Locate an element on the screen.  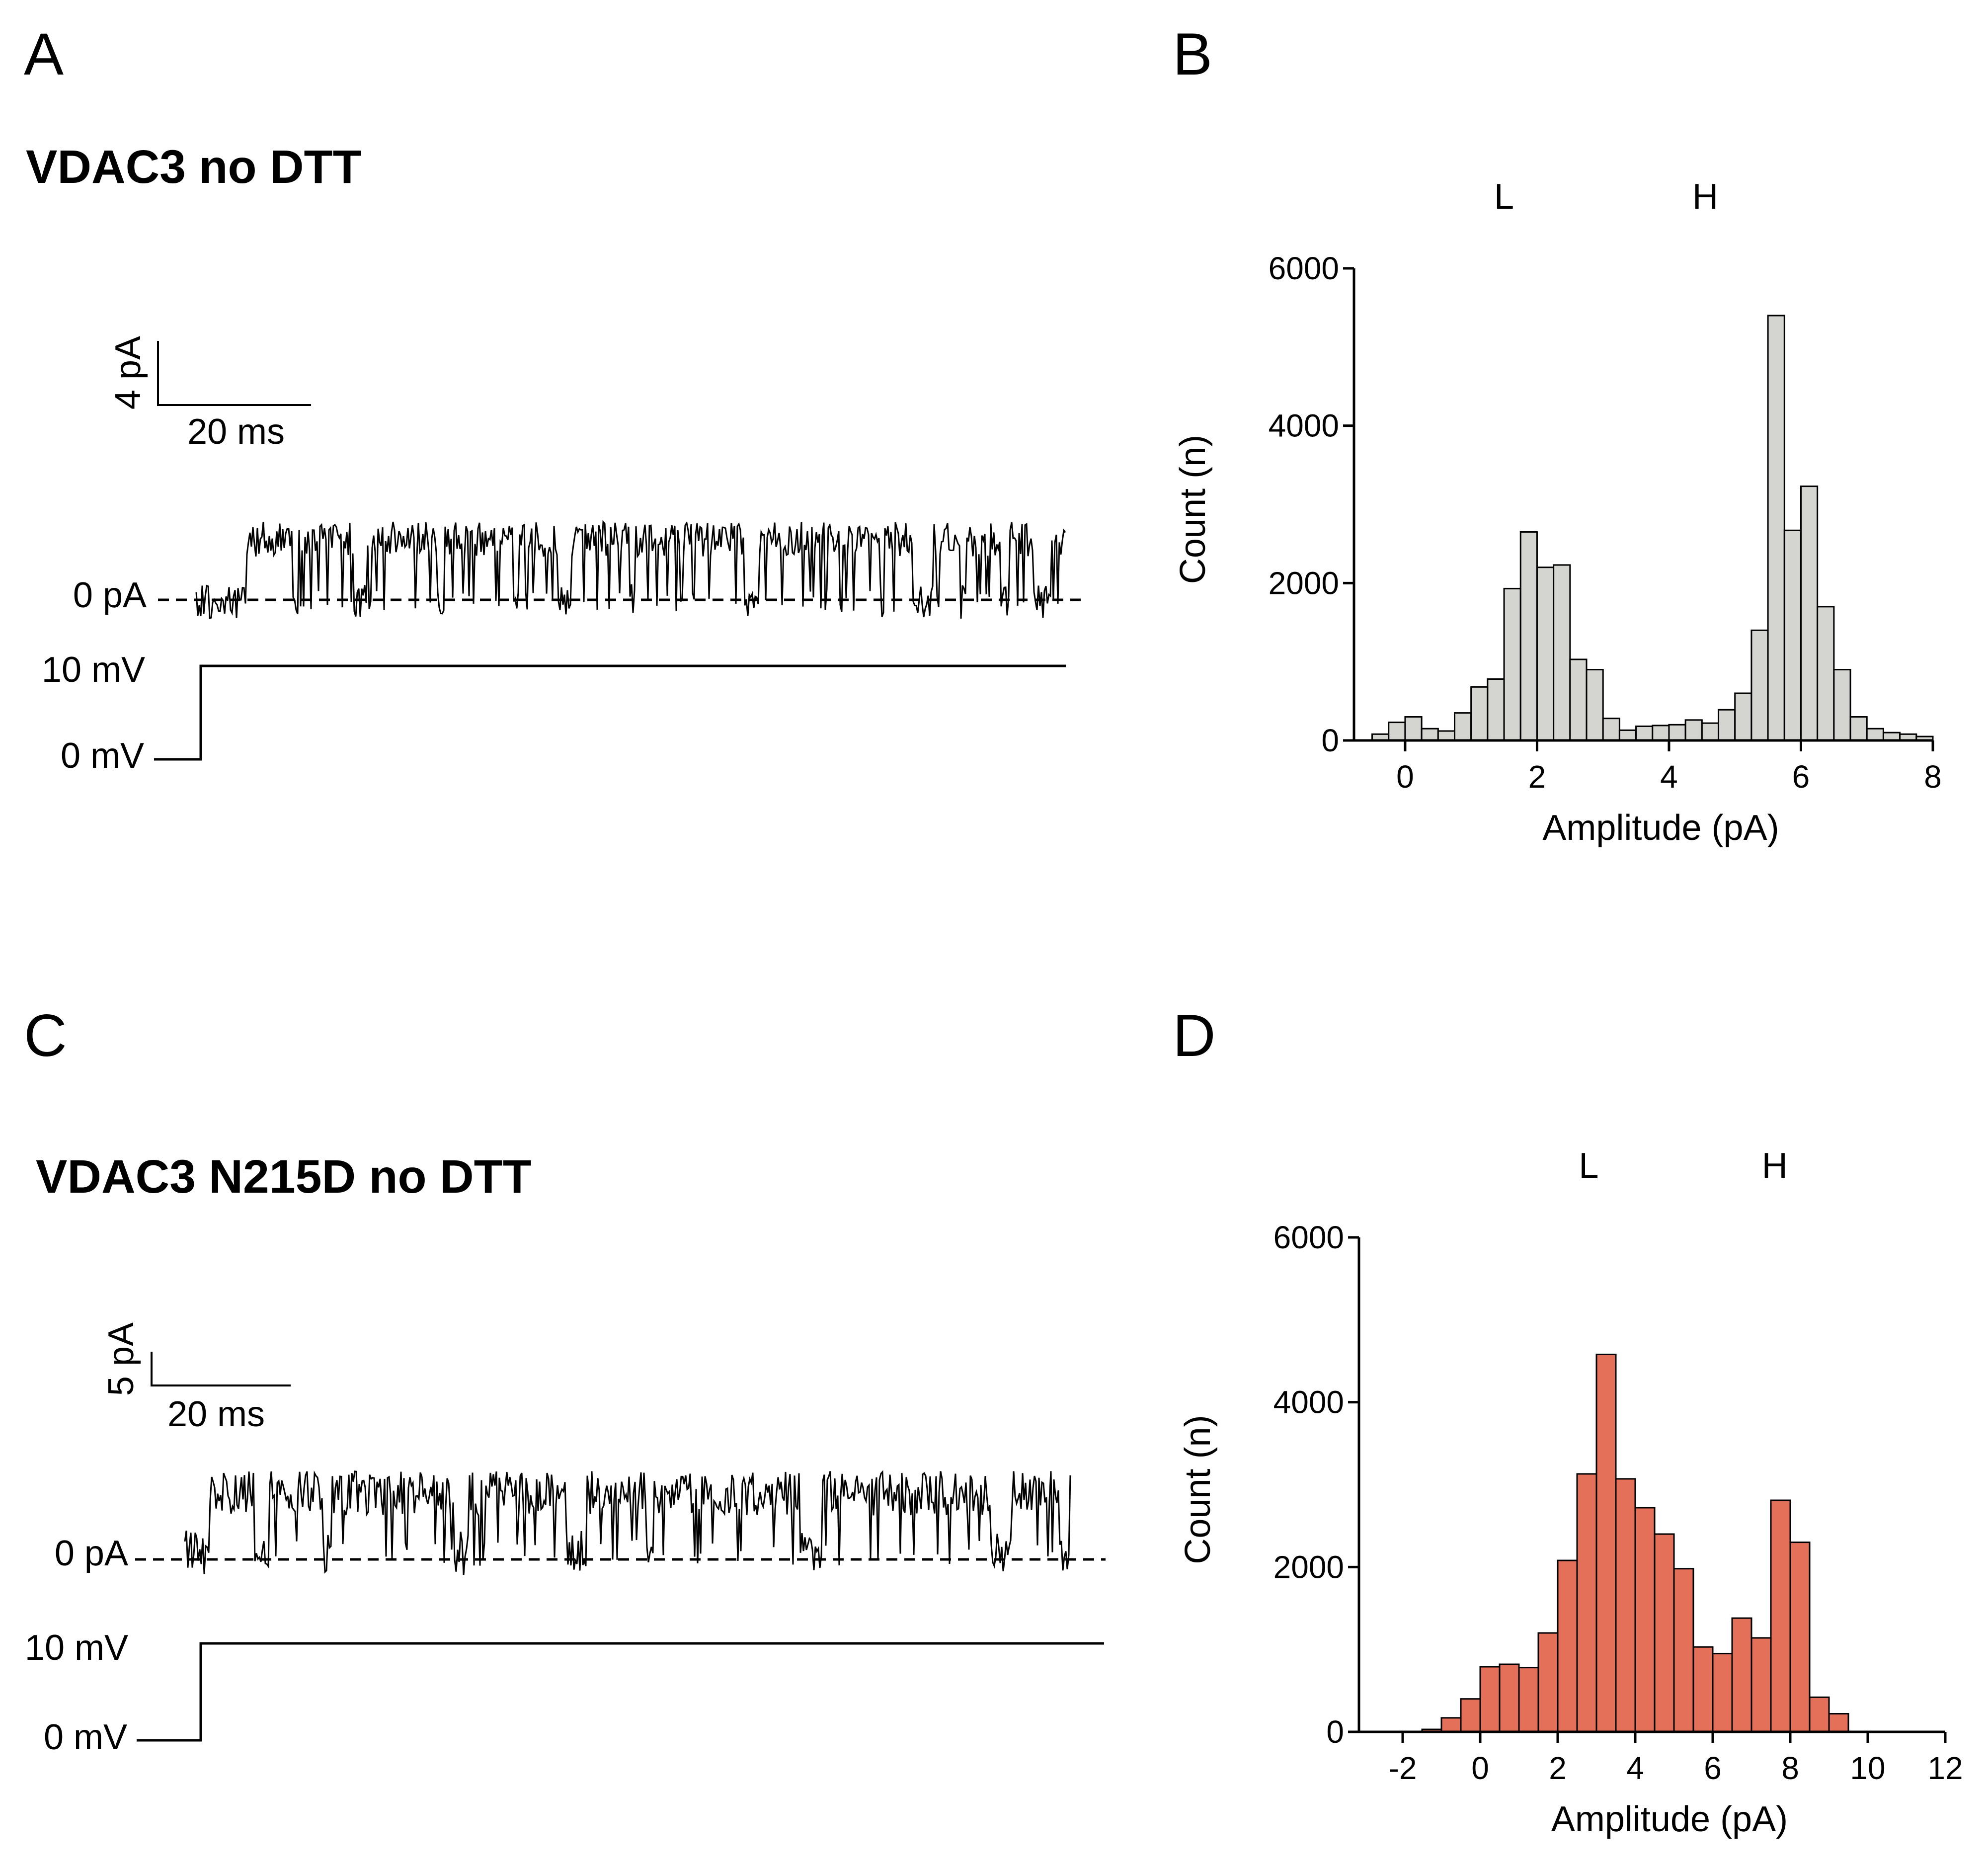
trace-signal-c is located at coordinates (627, 1522).